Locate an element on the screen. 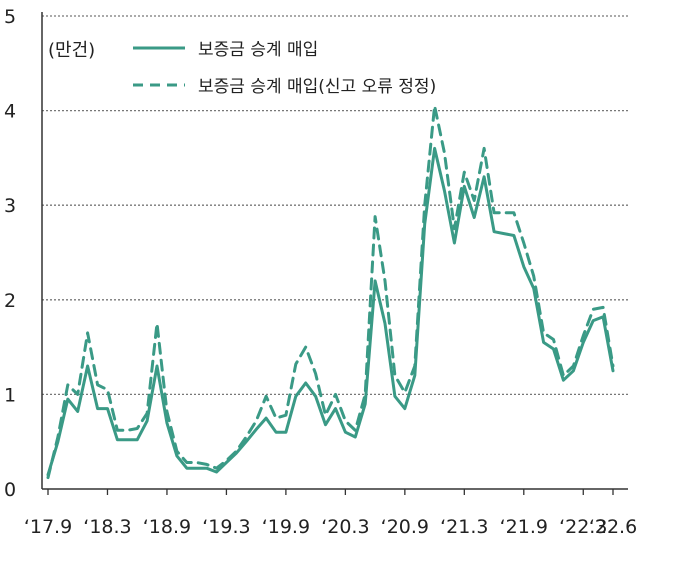 Image resolution: width=692 pixels, height=562 pixels. y-tick-label-0: 0 is located at coordinates (10, 490).